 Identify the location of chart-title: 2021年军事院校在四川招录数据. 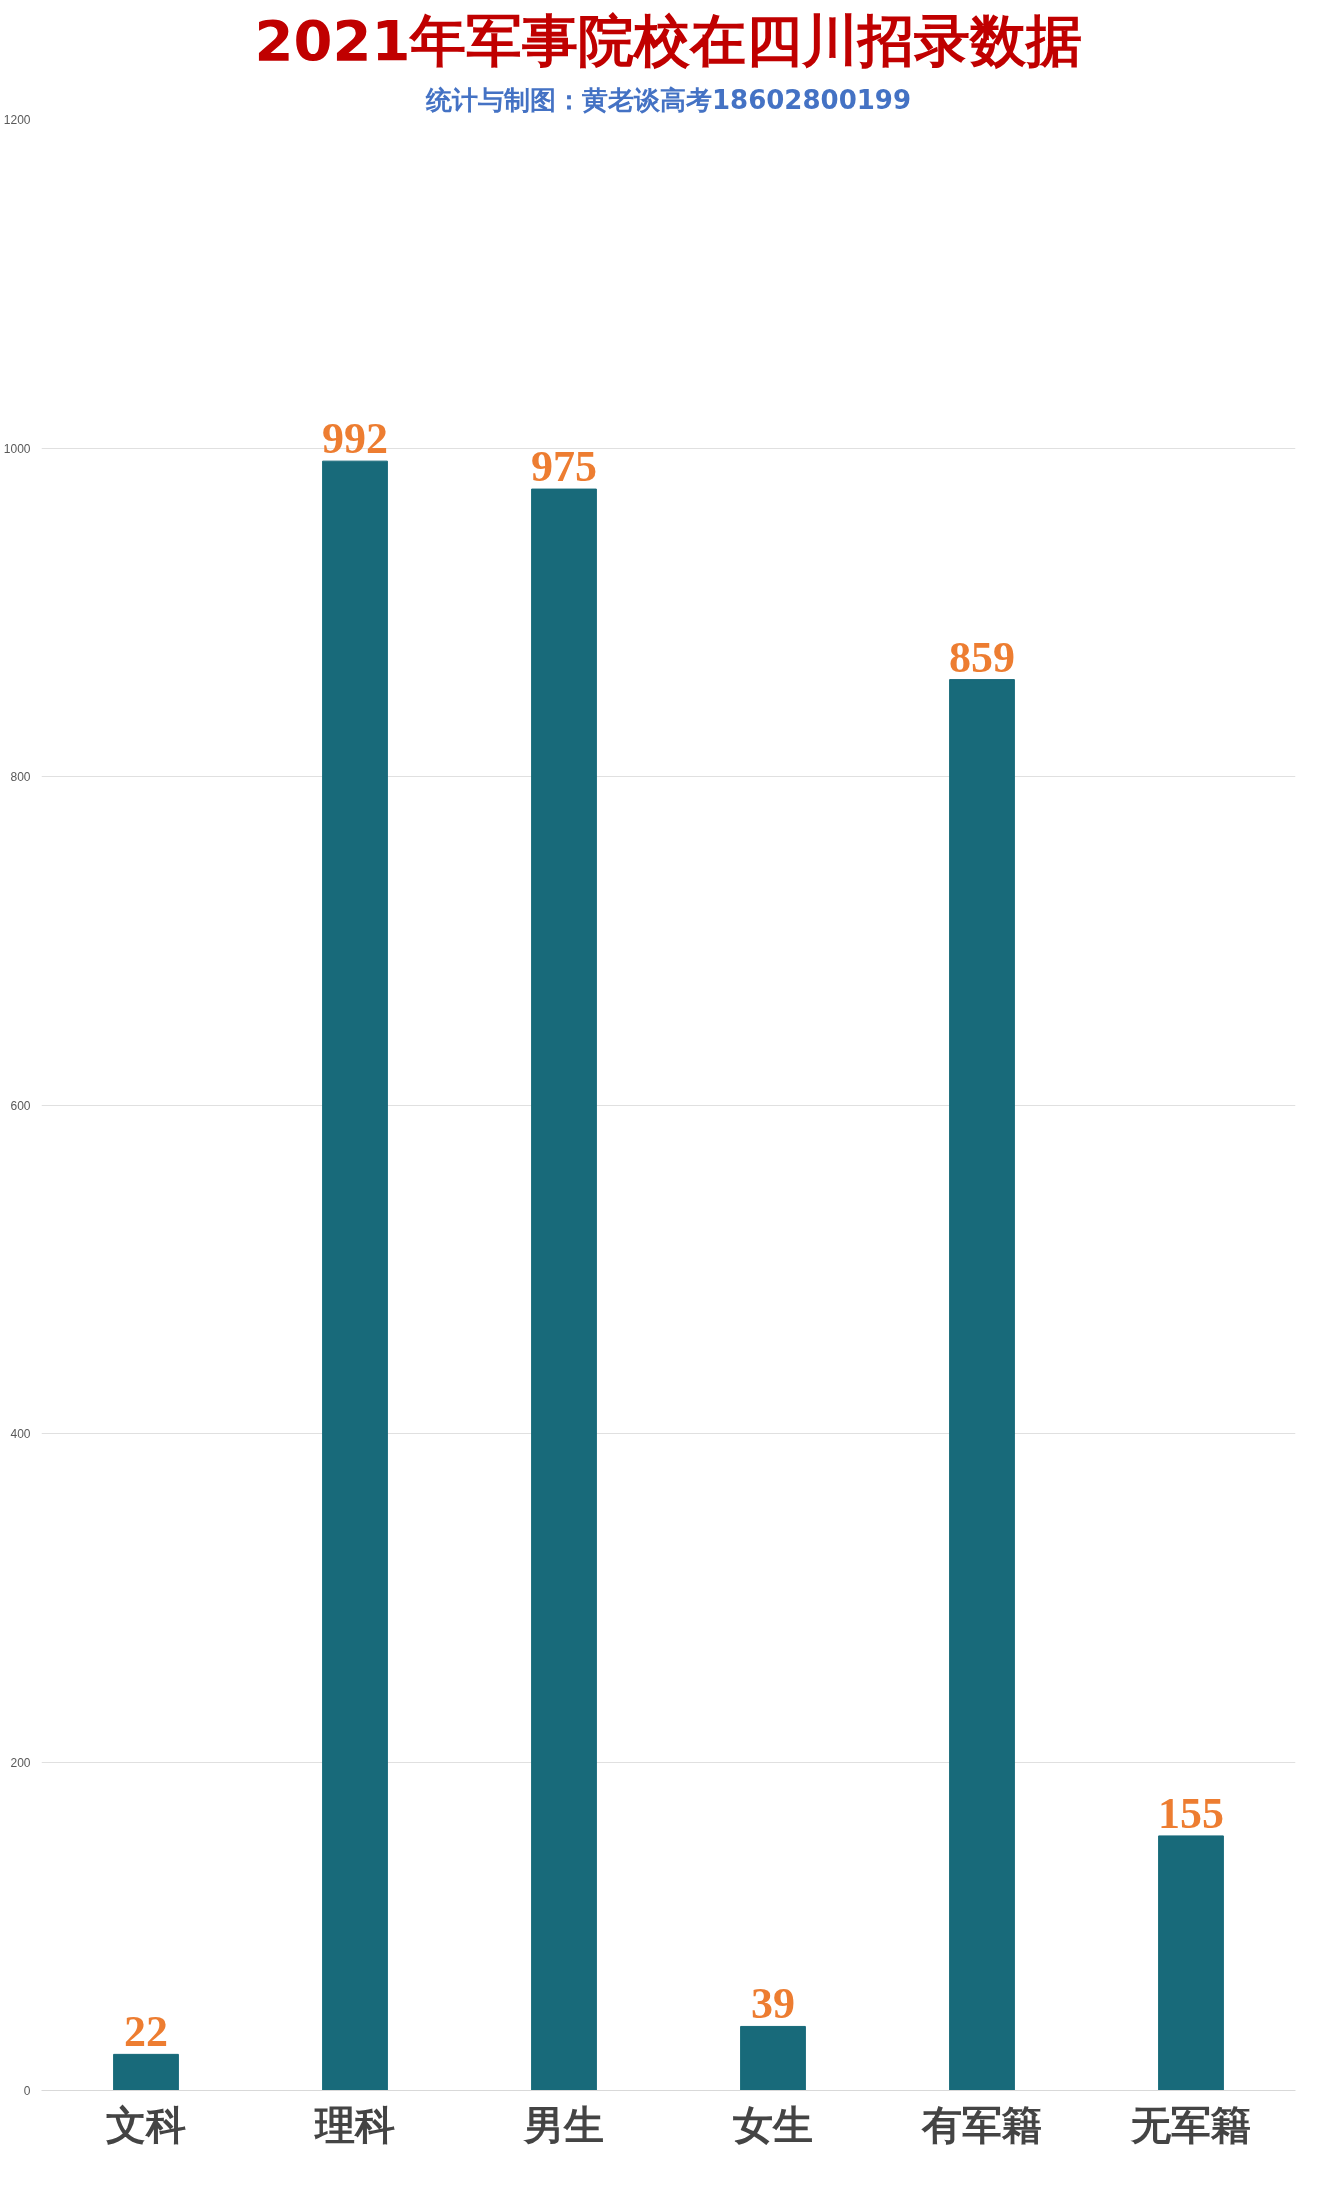
(668, 40).